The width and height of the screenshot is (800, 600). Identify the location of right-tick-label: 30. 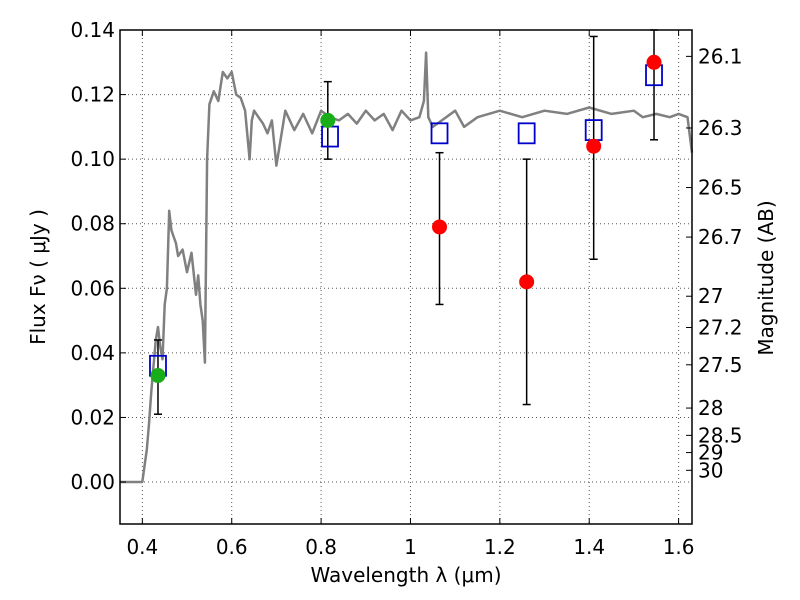
(710, 470).